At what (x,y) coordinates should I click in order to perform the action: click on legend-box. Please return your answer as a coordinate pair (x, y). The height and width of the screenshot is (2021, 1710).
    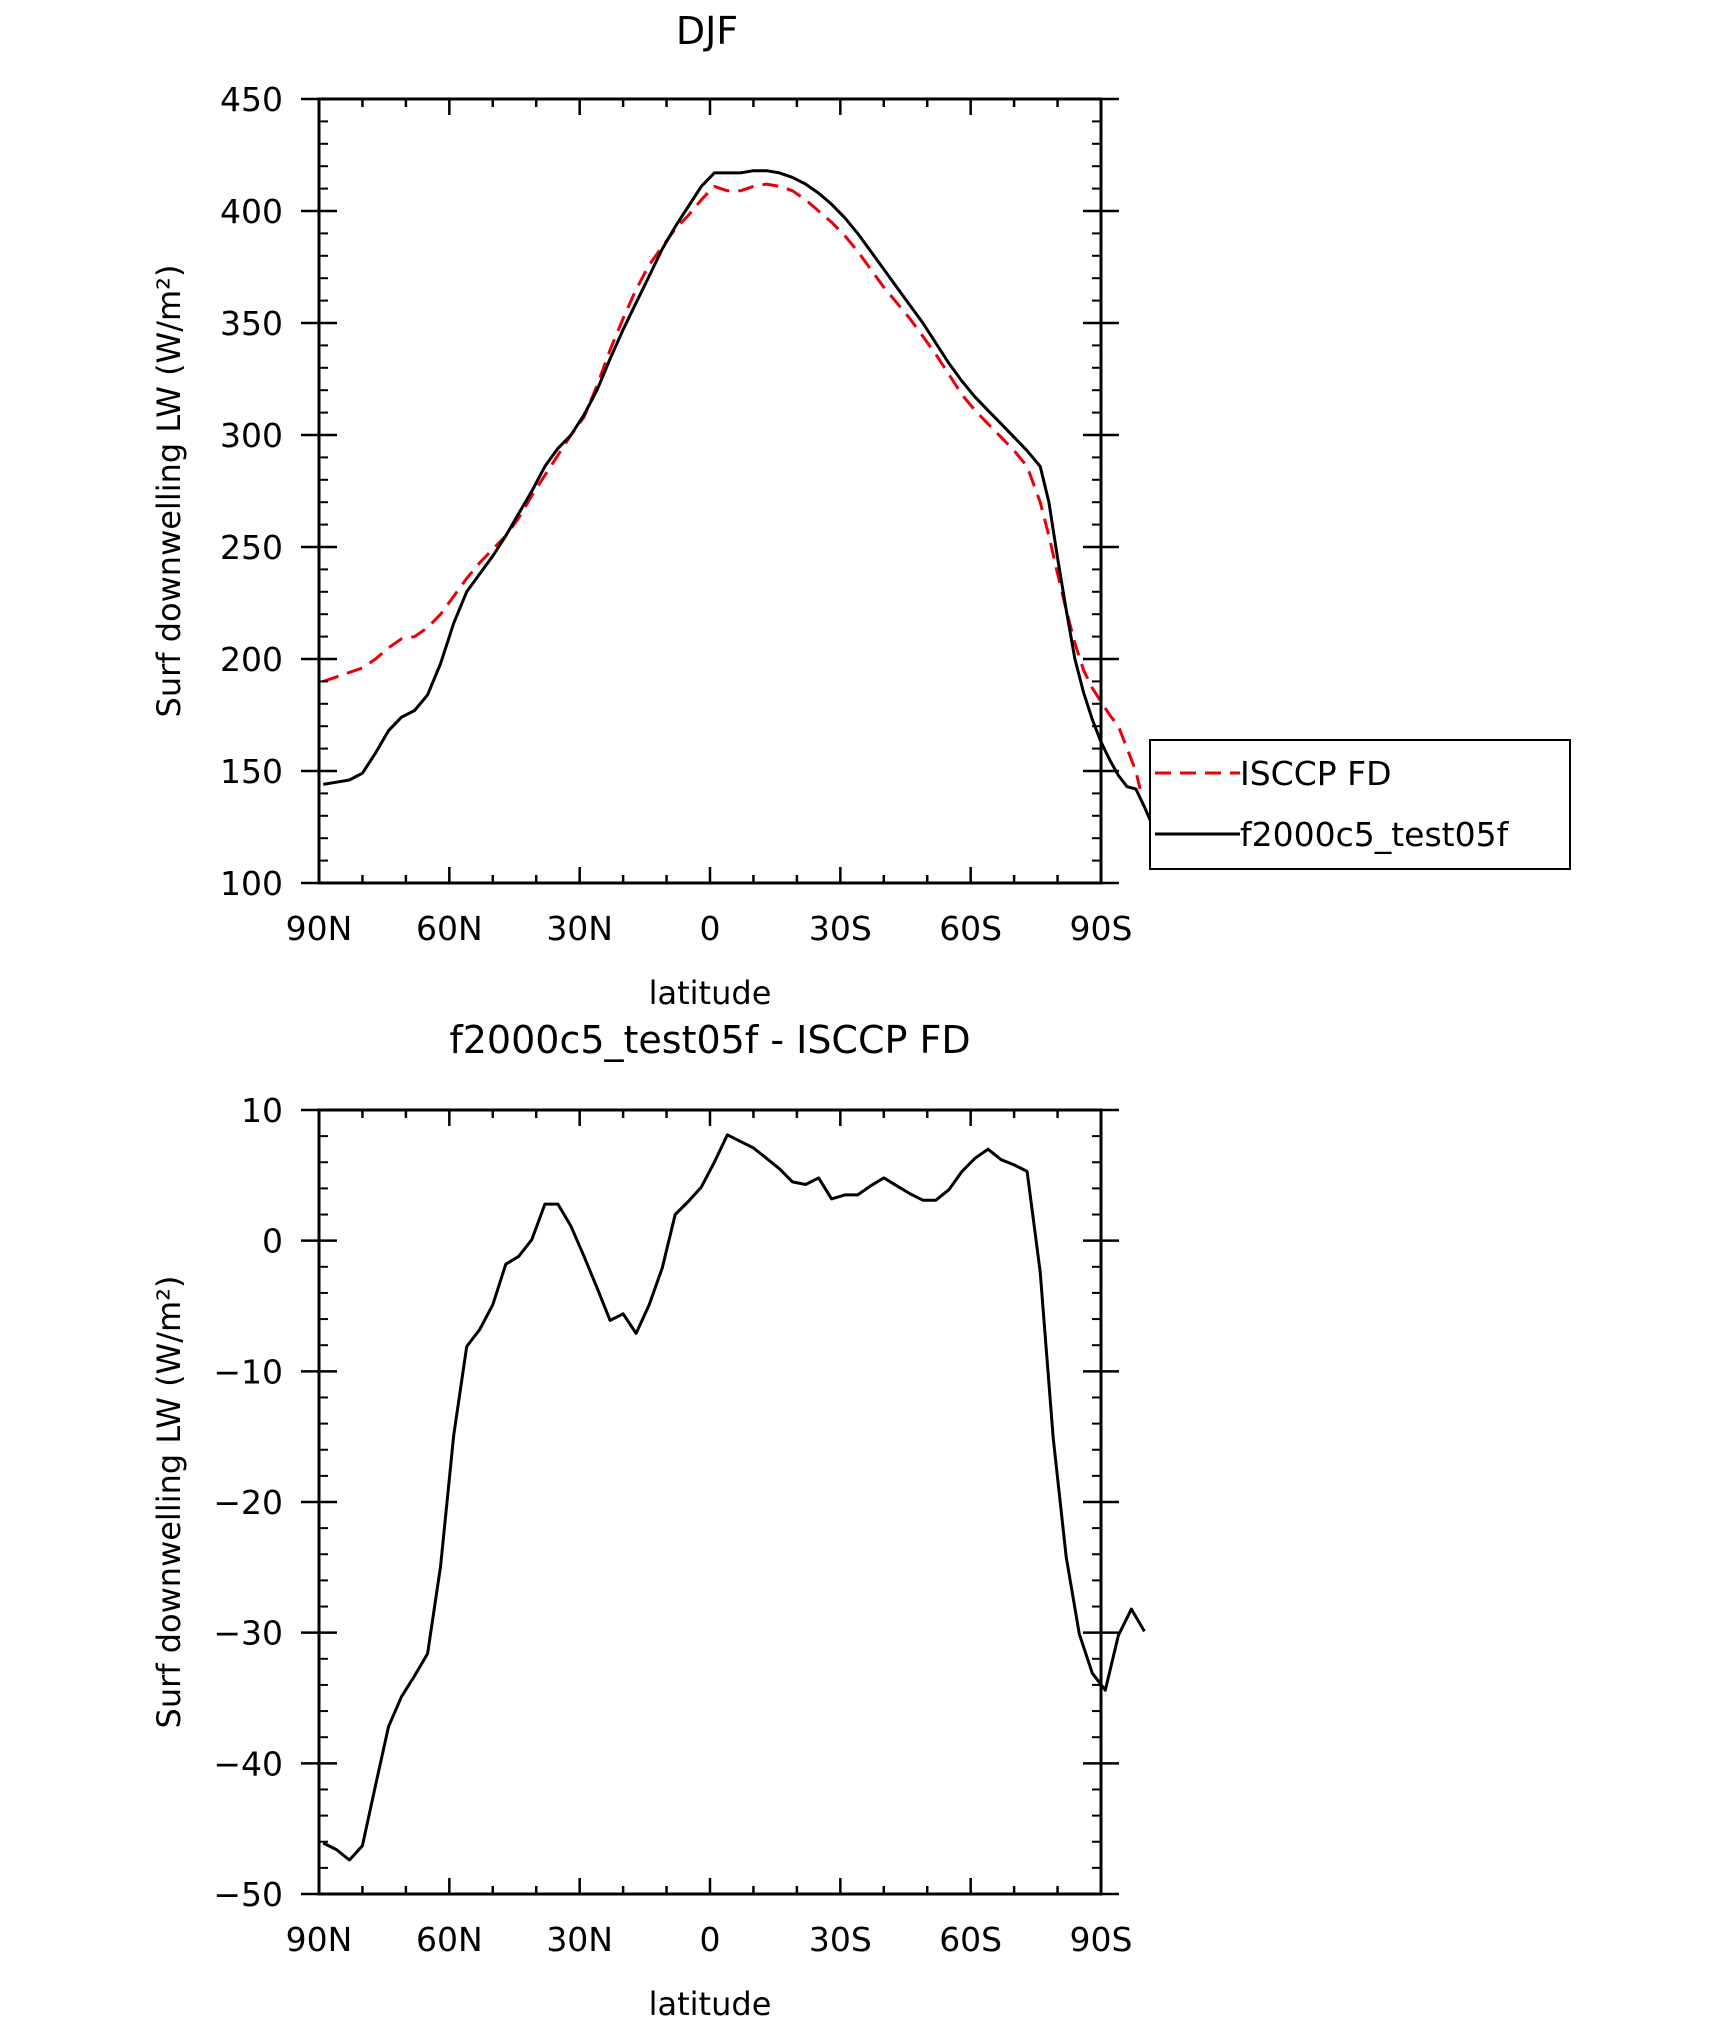
    Looking at the image, I should click on (1360, 804).